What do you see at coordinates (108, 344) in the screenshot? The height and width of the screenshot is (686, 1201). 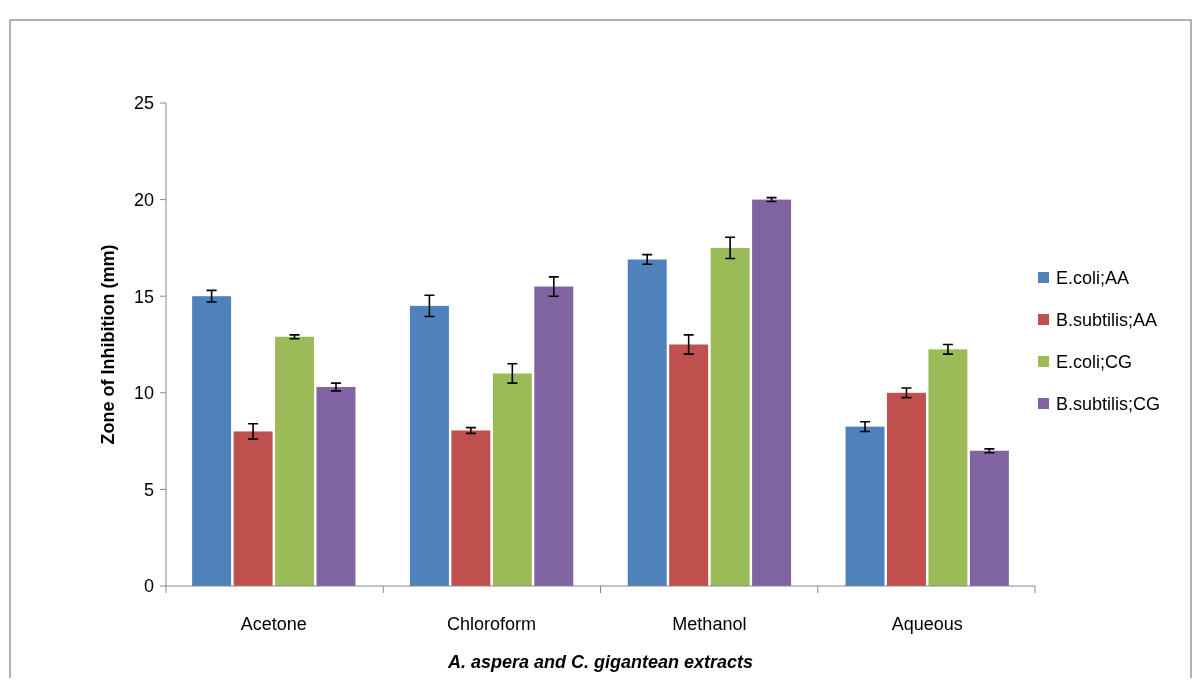 I see `y-axis-title: Zone of Inhibition (mm)` at bounding box center [108, 344].